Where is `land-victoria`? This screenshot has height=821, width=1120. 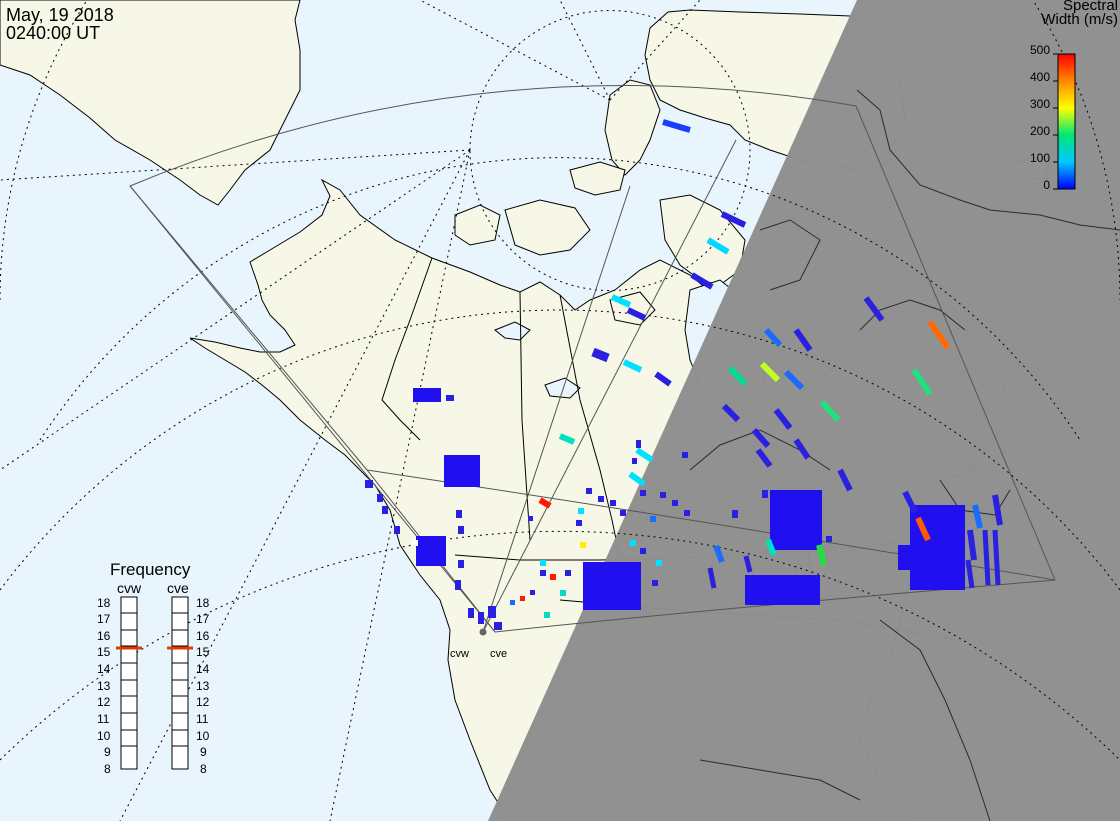 land-victoria is located at coordinates (547, 227).